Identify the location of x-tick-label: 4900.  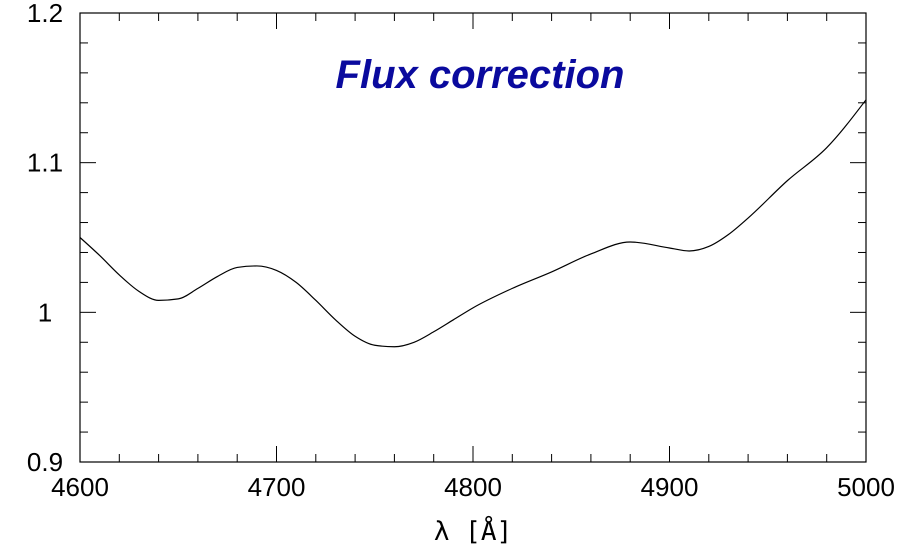
(669, 487).